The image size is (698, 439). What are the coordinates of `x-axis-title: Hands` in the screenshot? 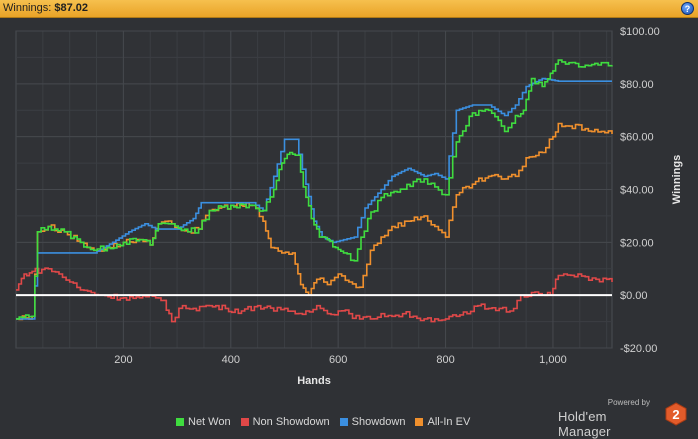 It's located at (314, 381).